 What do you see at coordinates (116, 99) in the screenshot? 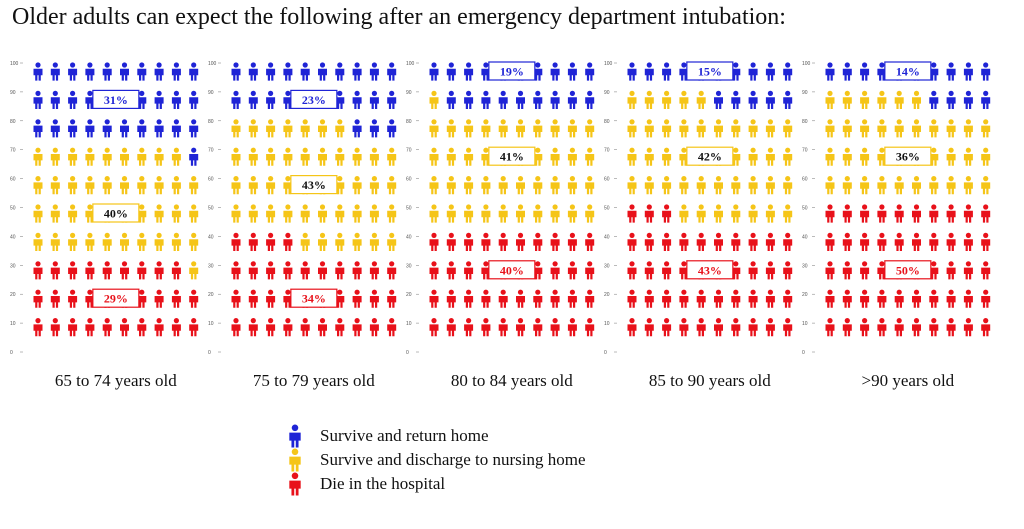
I see `data-label-home: 31%` at bounding box center [116, 99].